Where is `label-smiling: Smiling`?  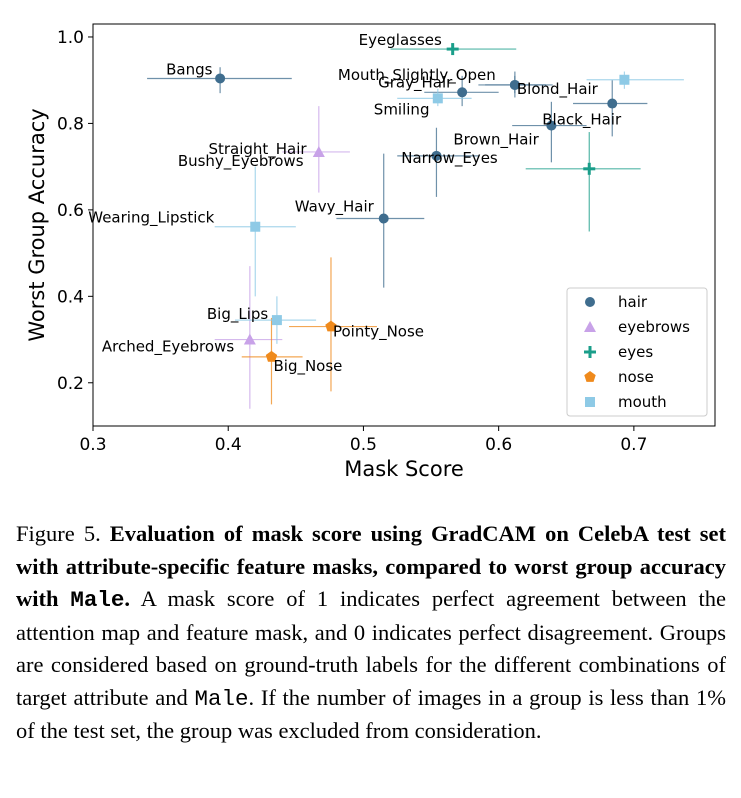 label-smiling: Smiling is located at coordinates (402, 109).